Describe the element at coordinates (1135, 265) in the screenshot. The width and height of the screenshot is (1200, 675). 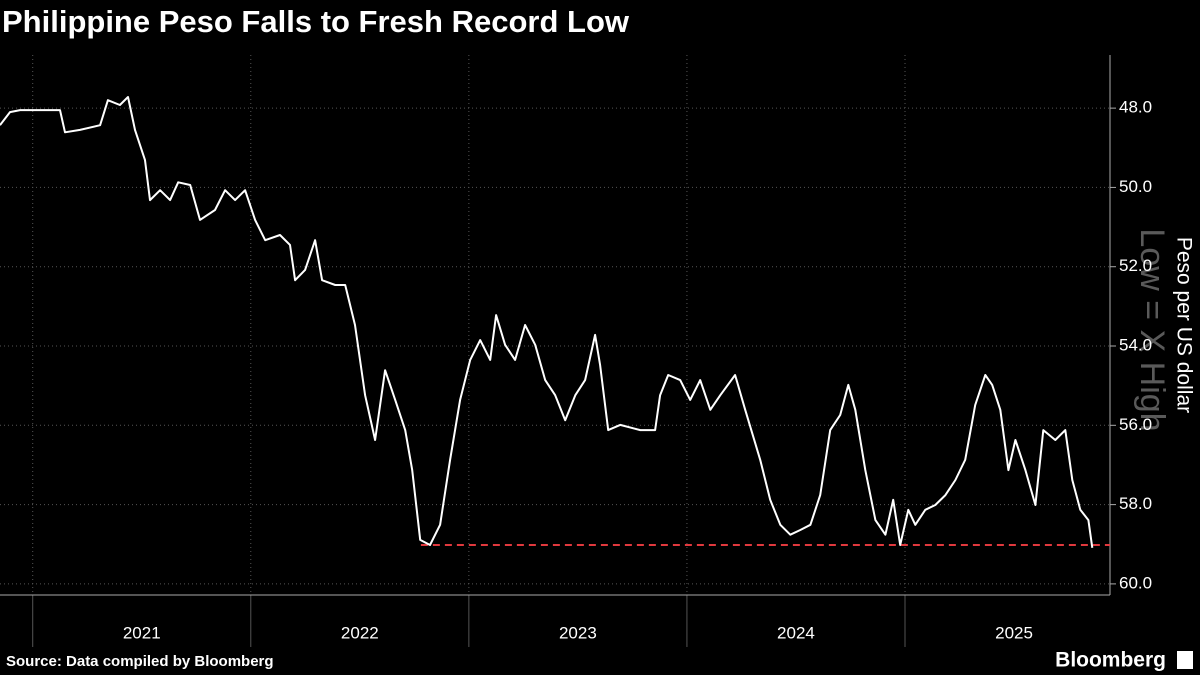
I see `y-tick-label: 52.0` at that location.